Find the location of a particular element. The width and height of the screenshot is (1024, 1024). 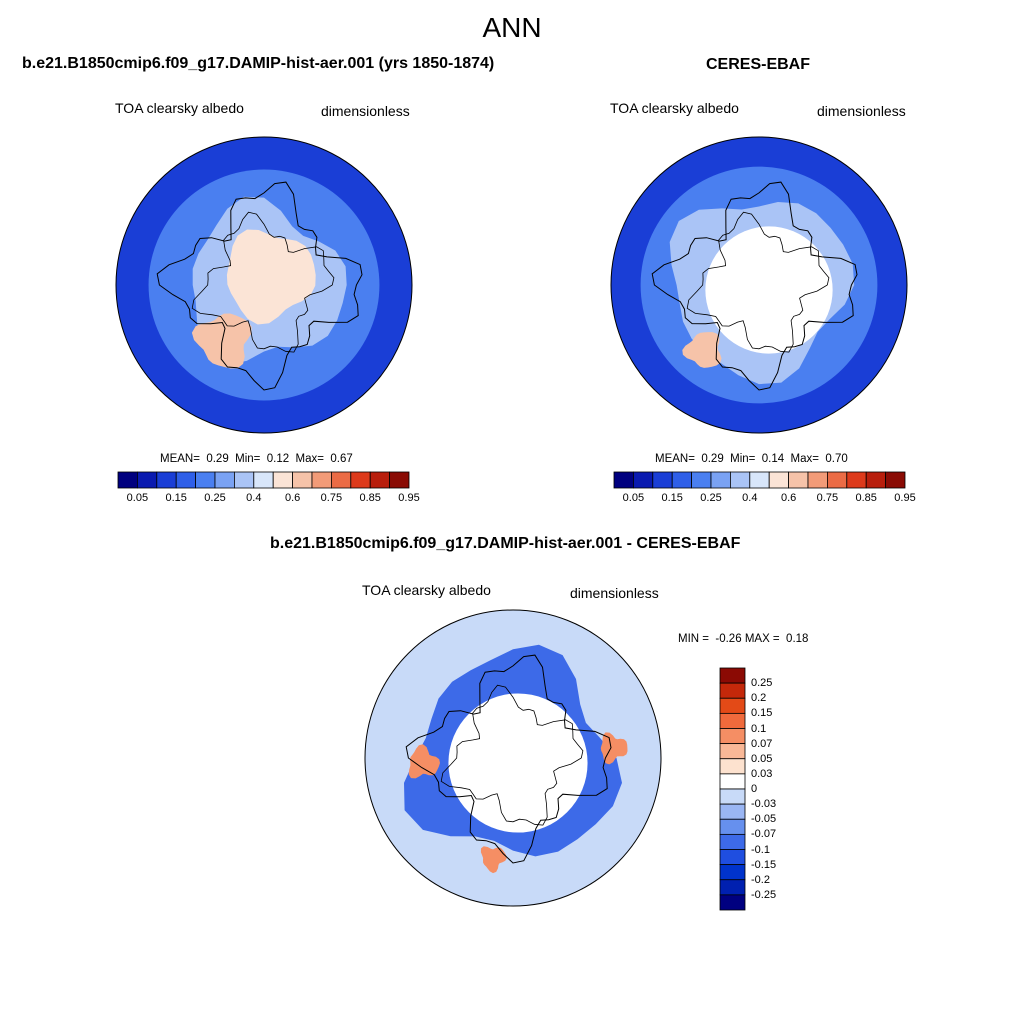

panel-model-stats: MEAN= 0.29 Min= 0.12 Max= 0.67 is located at coordinates (256, 459).